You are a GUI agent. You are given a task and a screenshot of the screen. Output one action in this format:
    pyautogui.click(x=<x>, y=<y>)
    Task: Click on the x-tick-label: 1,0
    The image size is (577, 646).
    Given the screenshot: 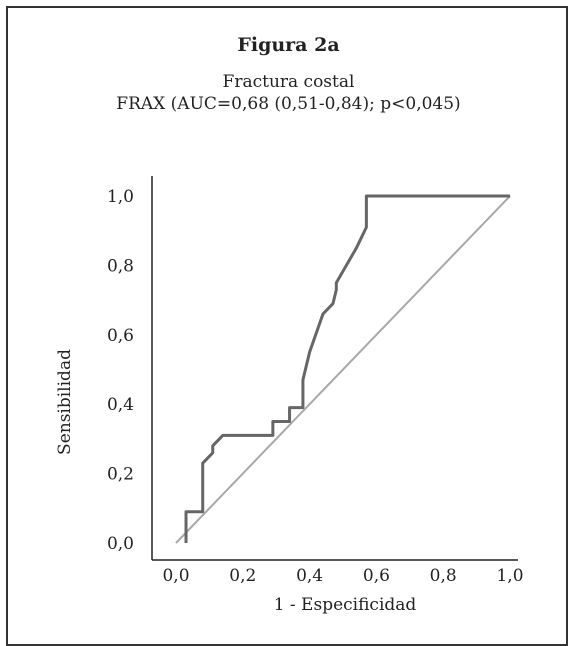 What is the action you would take?
    pyautogui.click(x=509, y=576)
    